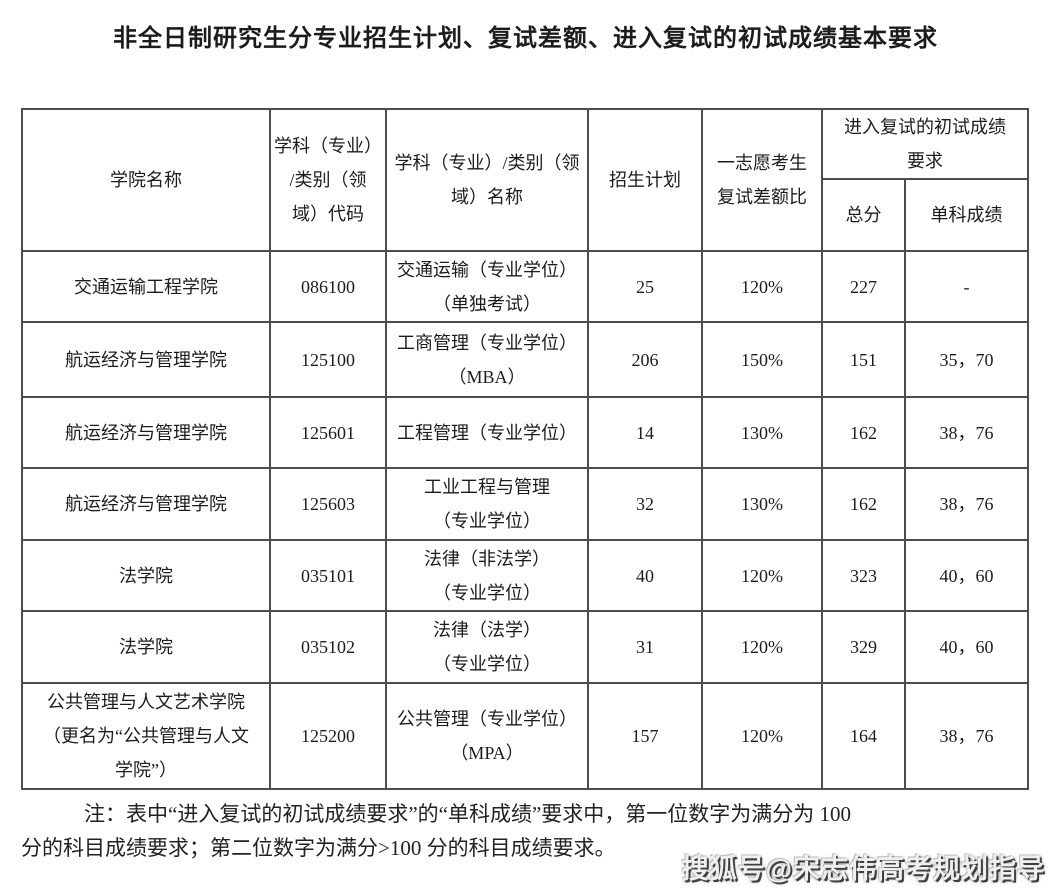 The image size is (1051, 889). What do you see at coordinates (146, 287) in the screenshot?
I see `cell-college: 交通运输工程学院` at bounding box center [146, 287].